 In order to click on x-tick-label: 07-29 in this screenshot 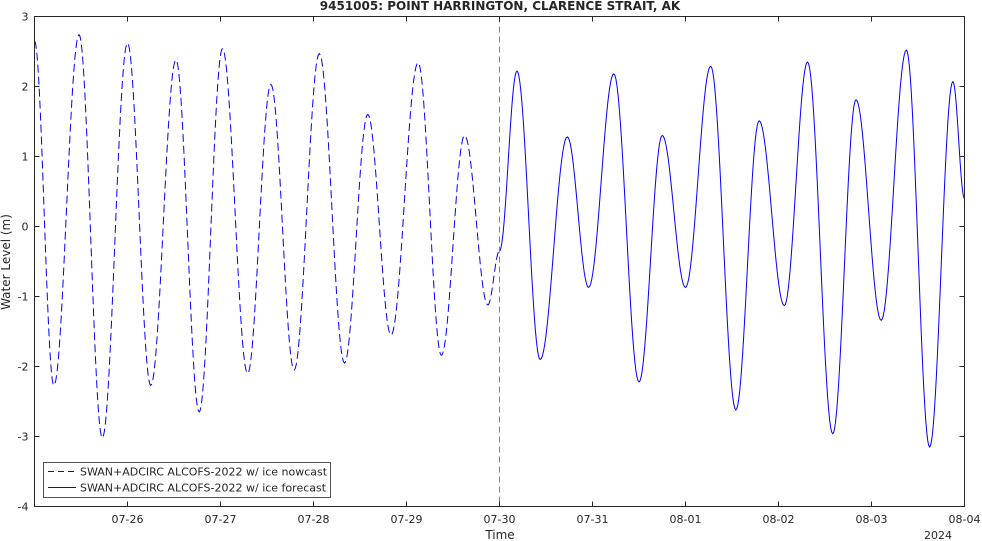, I will do `click(407, 519)`.